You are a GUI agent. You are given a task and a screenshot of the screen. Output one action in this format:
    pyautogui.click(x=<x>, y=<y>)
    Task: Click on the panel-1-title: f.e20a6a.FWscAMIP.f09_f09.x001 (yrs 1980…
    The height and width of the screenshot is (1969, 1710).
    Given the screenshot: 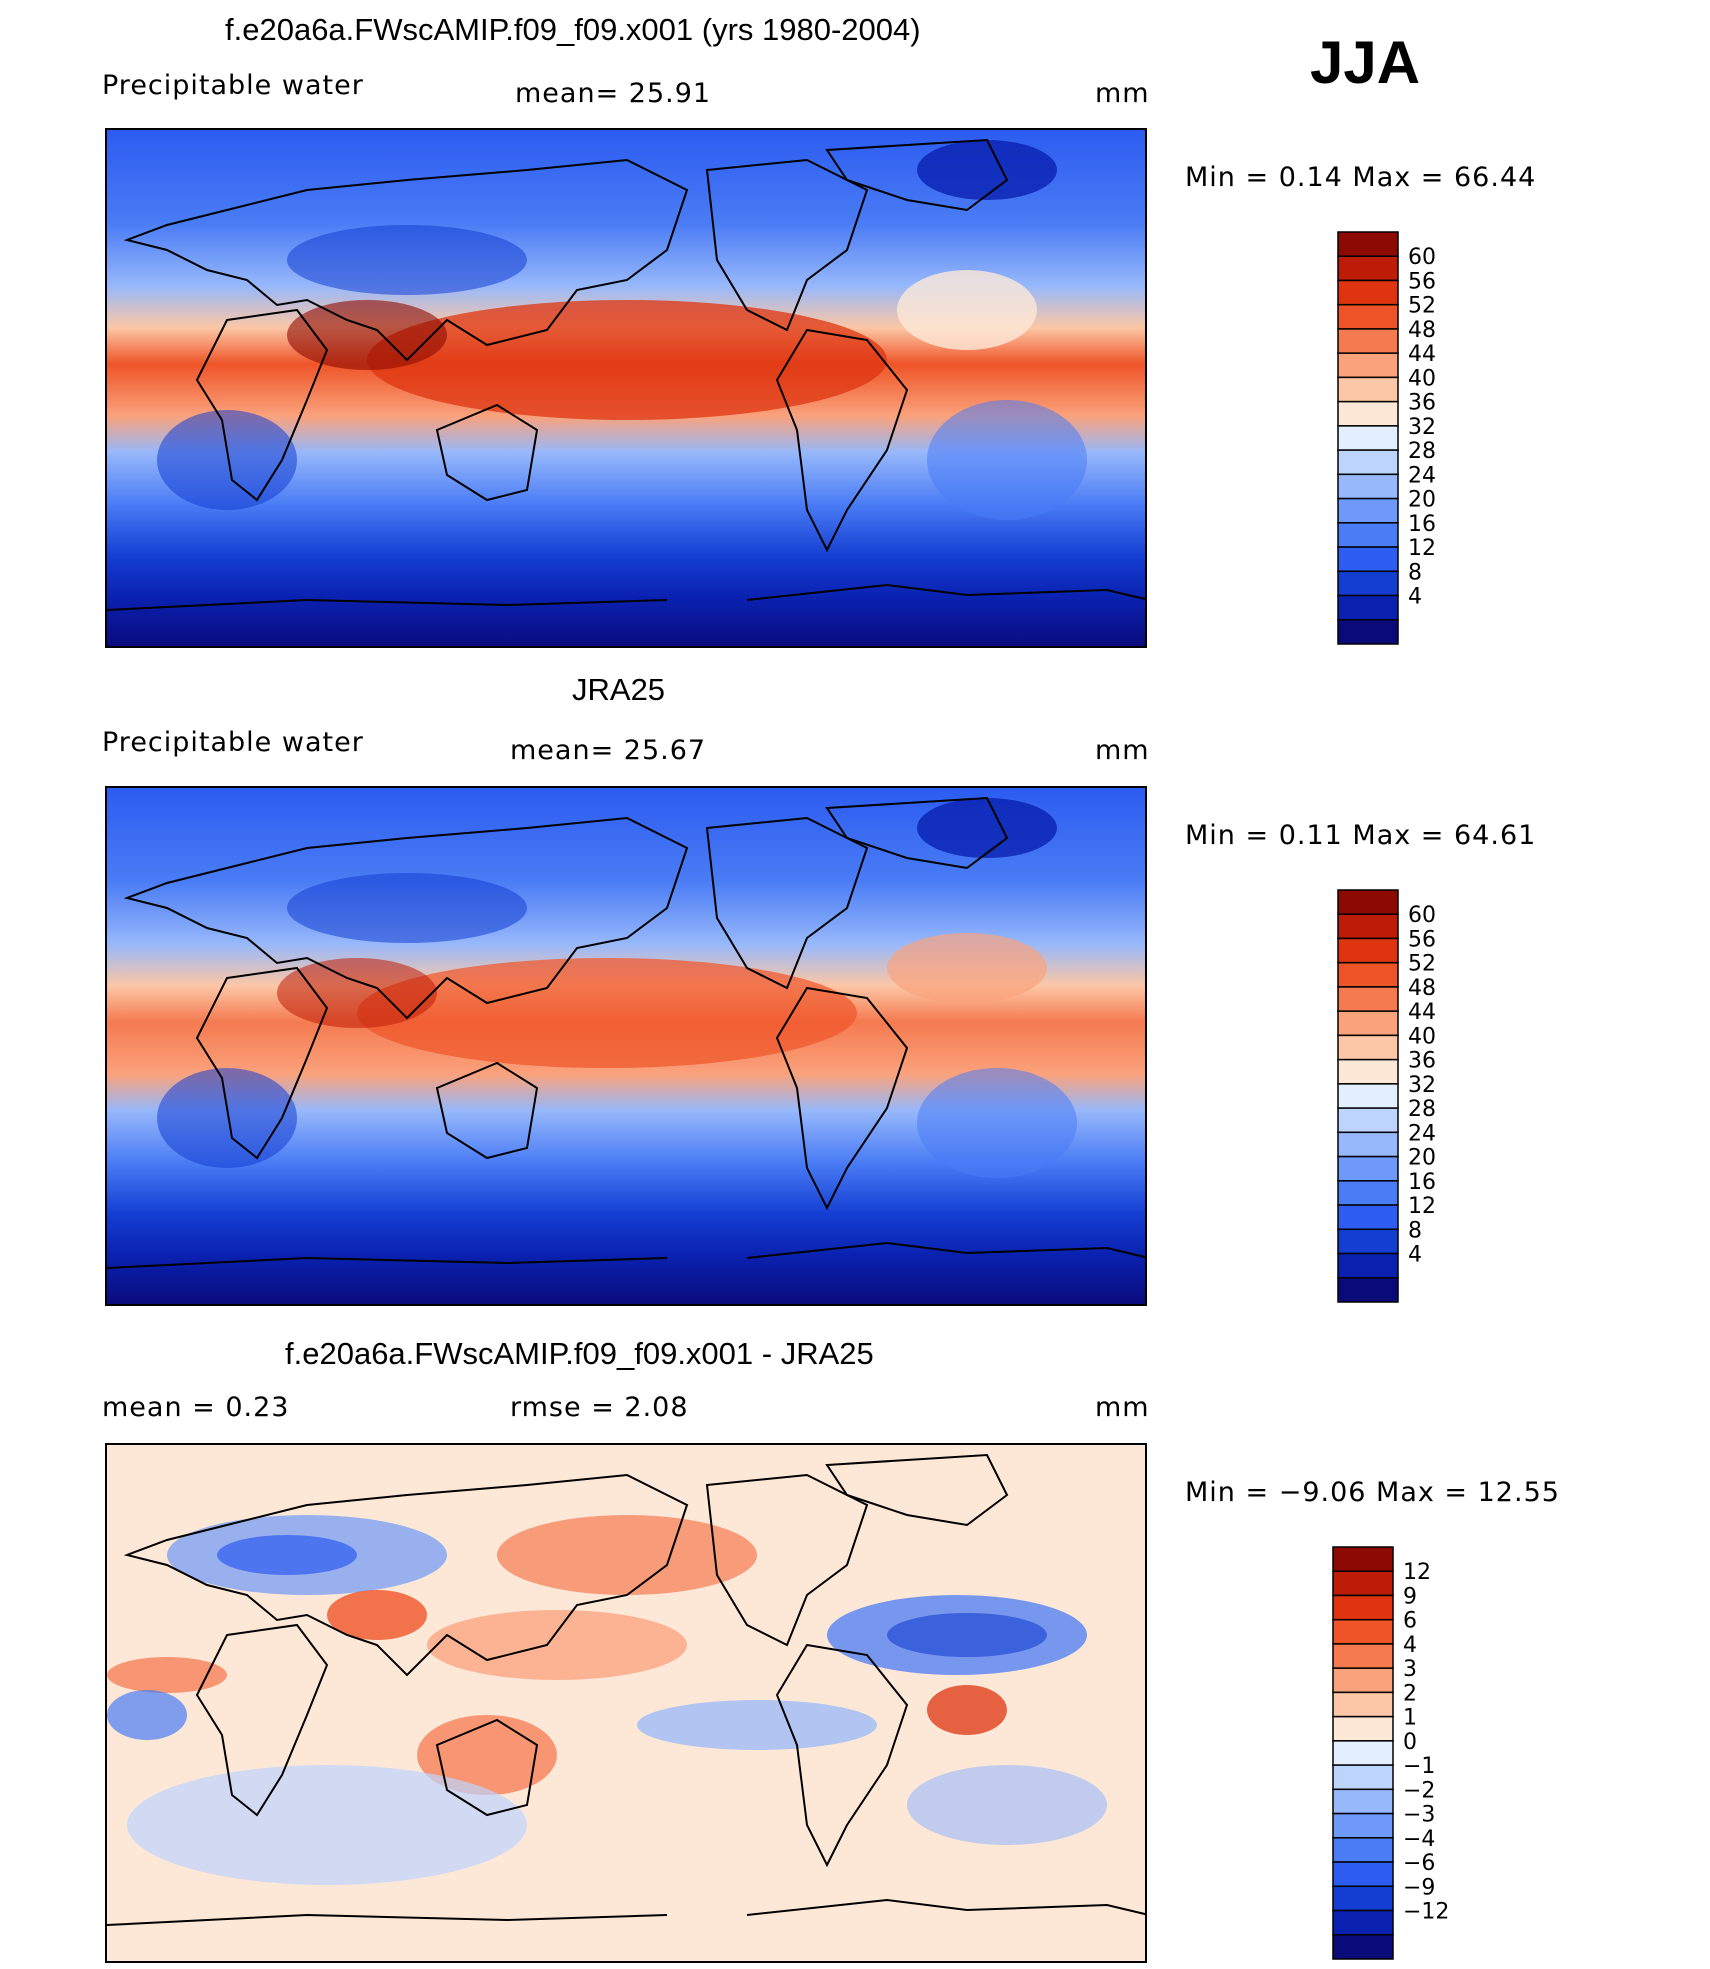 What is the action you would take?
    pyautogui.click(x=573, y=29)
    